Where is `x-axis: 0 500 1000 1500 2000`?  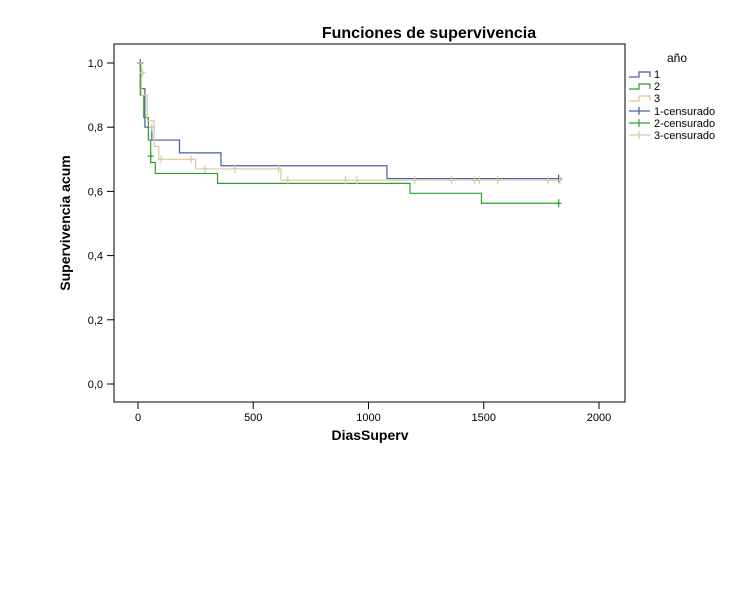
x-axis: 0 500 1000 1500 2000 is located at coordinates (373, 413).